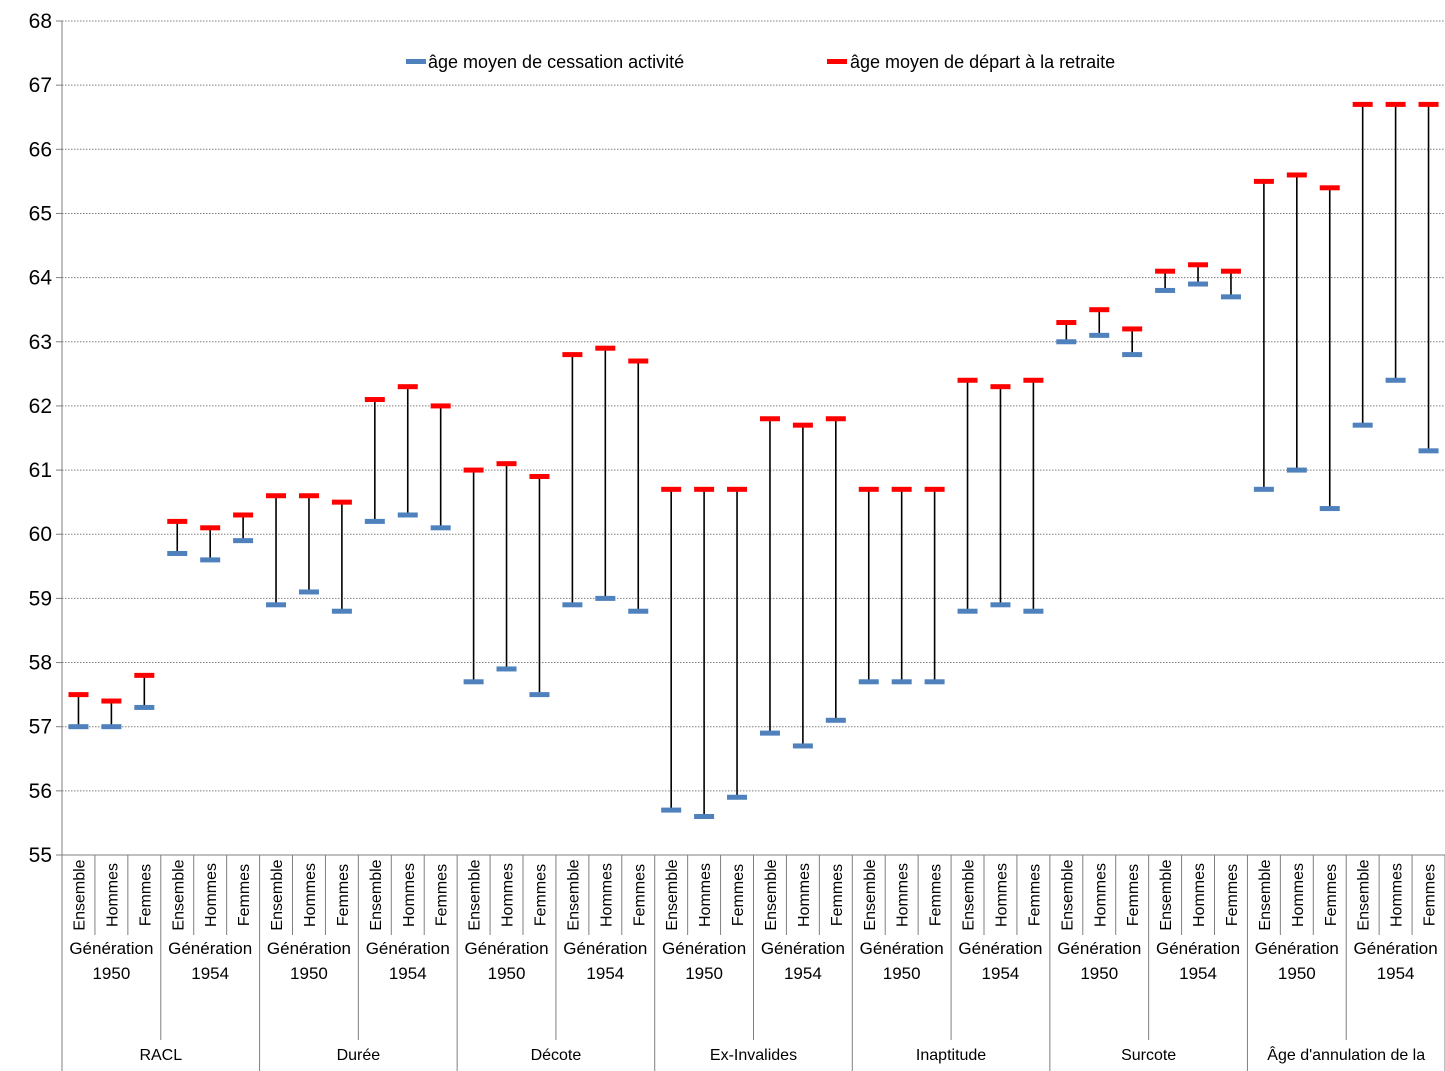  I want to click on legend-swatch-retraite, so click(837, 61).